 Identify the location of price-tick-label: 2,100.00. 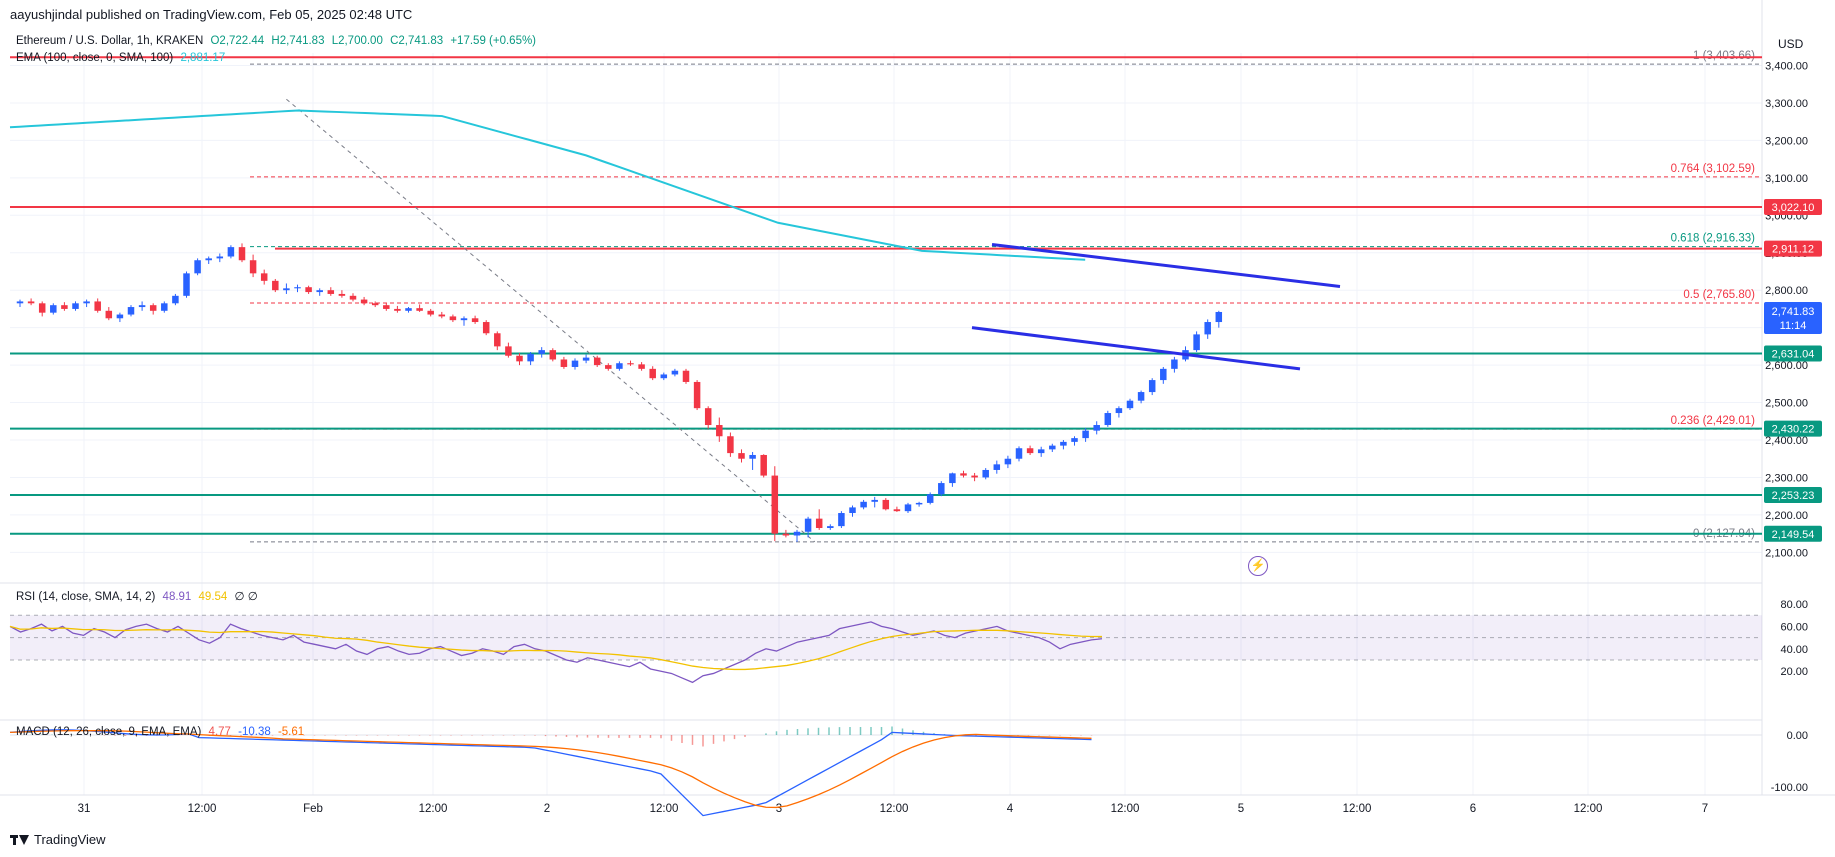
(1786, 553).